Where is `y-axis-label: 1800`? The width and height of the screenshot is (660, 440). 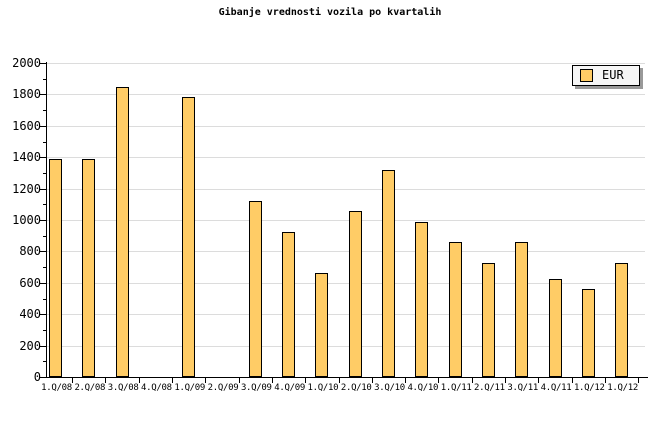 y-axis-label: 1800 is located at coordinates (26, 94).